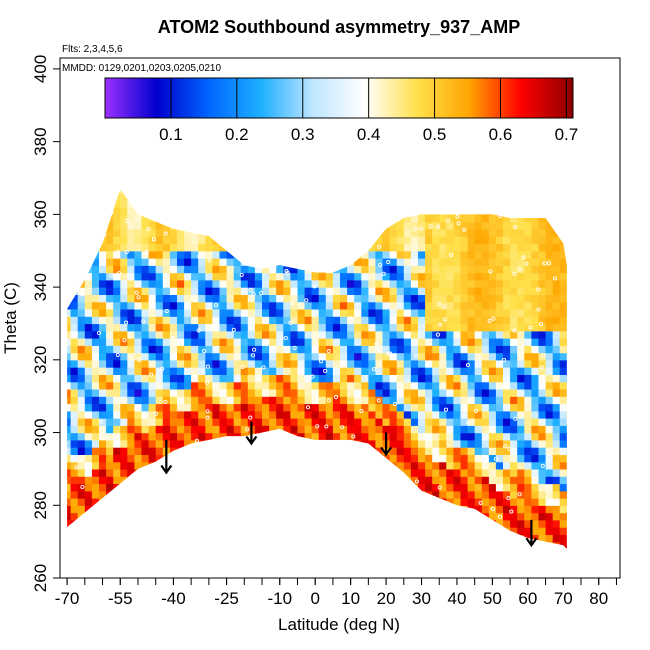 The image size is (650, 650). Describe the element at coordinates (336, 593) in the screenshot. I see `x-axis: -70 -55 -40 -25 -10 0 10 20 30 40 50 60 70 80` at that location.